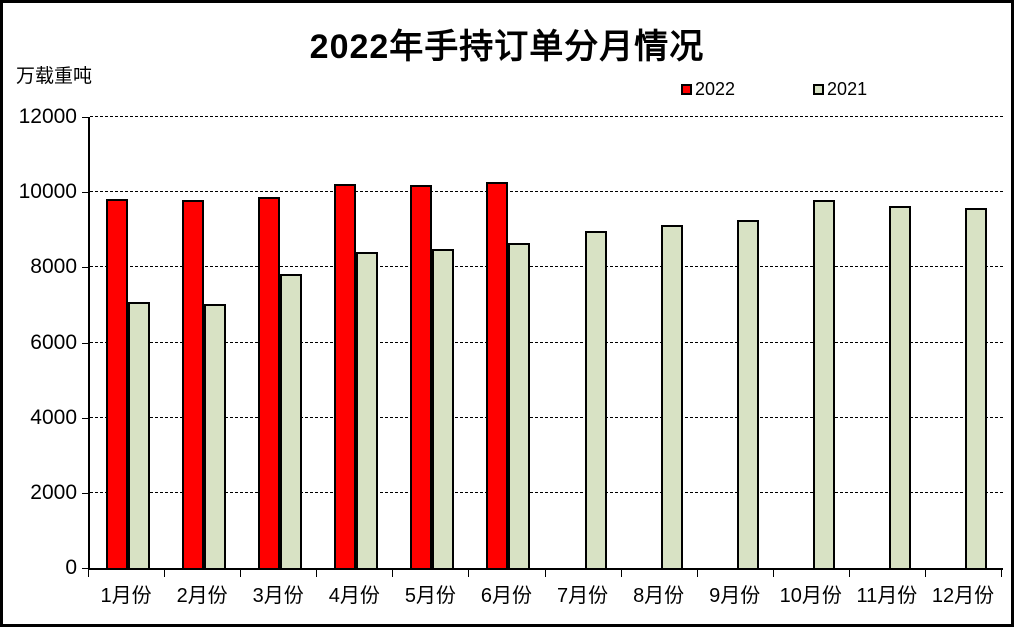 This screenshot has width=1014, height=627. What do you see at coordinates (823, 383) in the screenshot?
I see `bar-2021-m10` at bounding box center [823, 383].